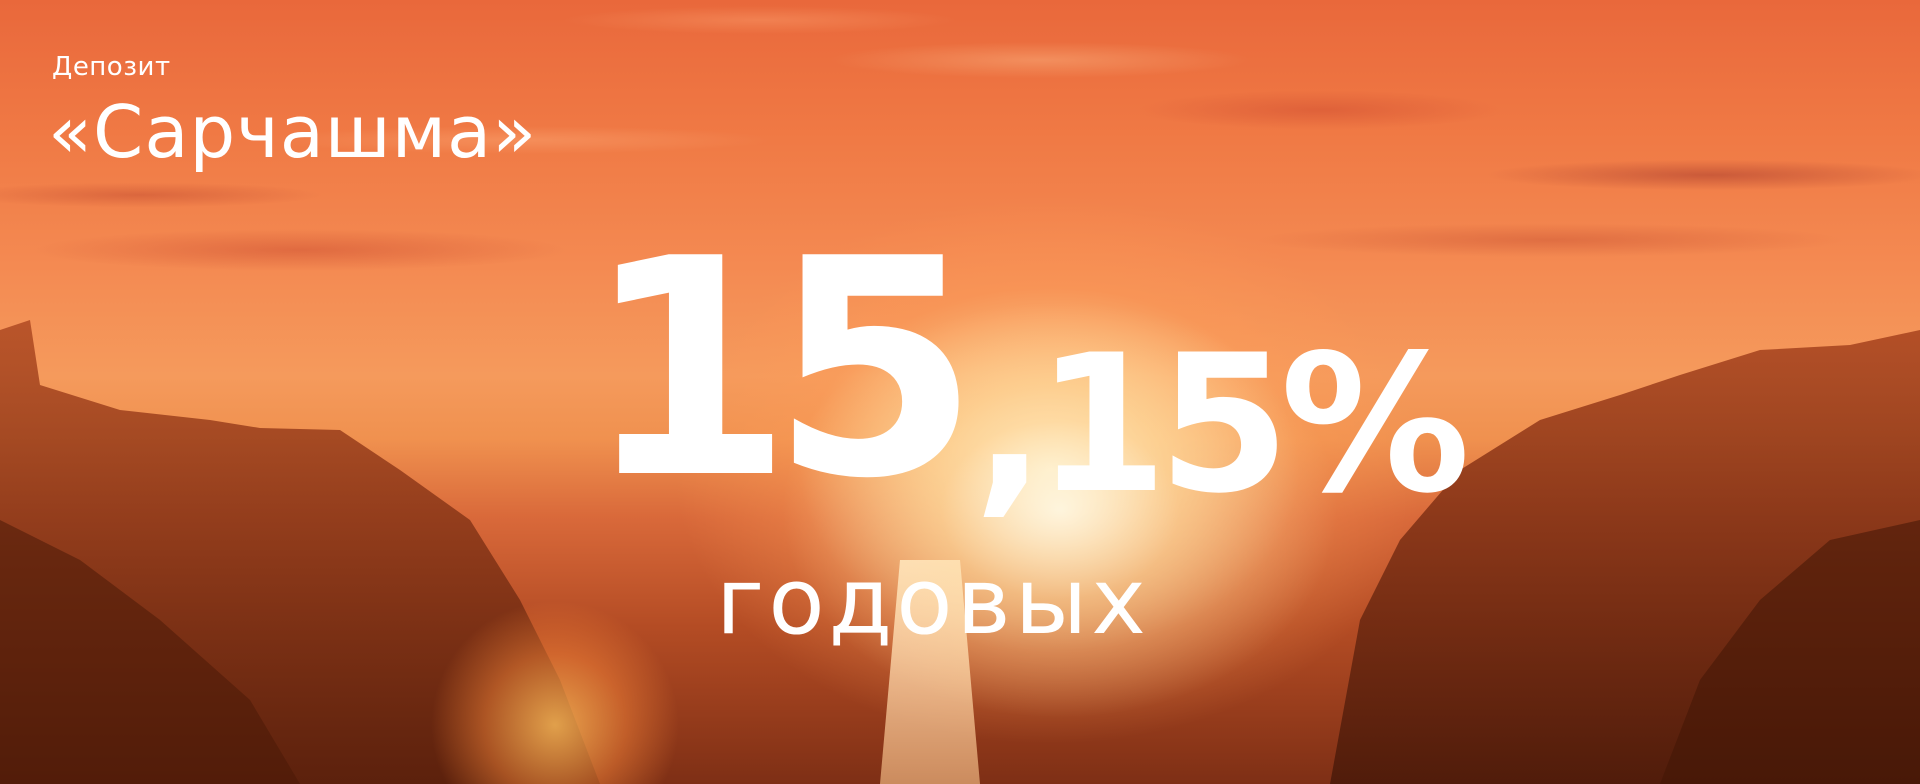 Image resolution: width=1920 pixels, height=784 pixels. What do you see at coordinates (933, 601) in the screenshot?
I see `interest-rate-caption: годовых` at bounding box center [933, 601].